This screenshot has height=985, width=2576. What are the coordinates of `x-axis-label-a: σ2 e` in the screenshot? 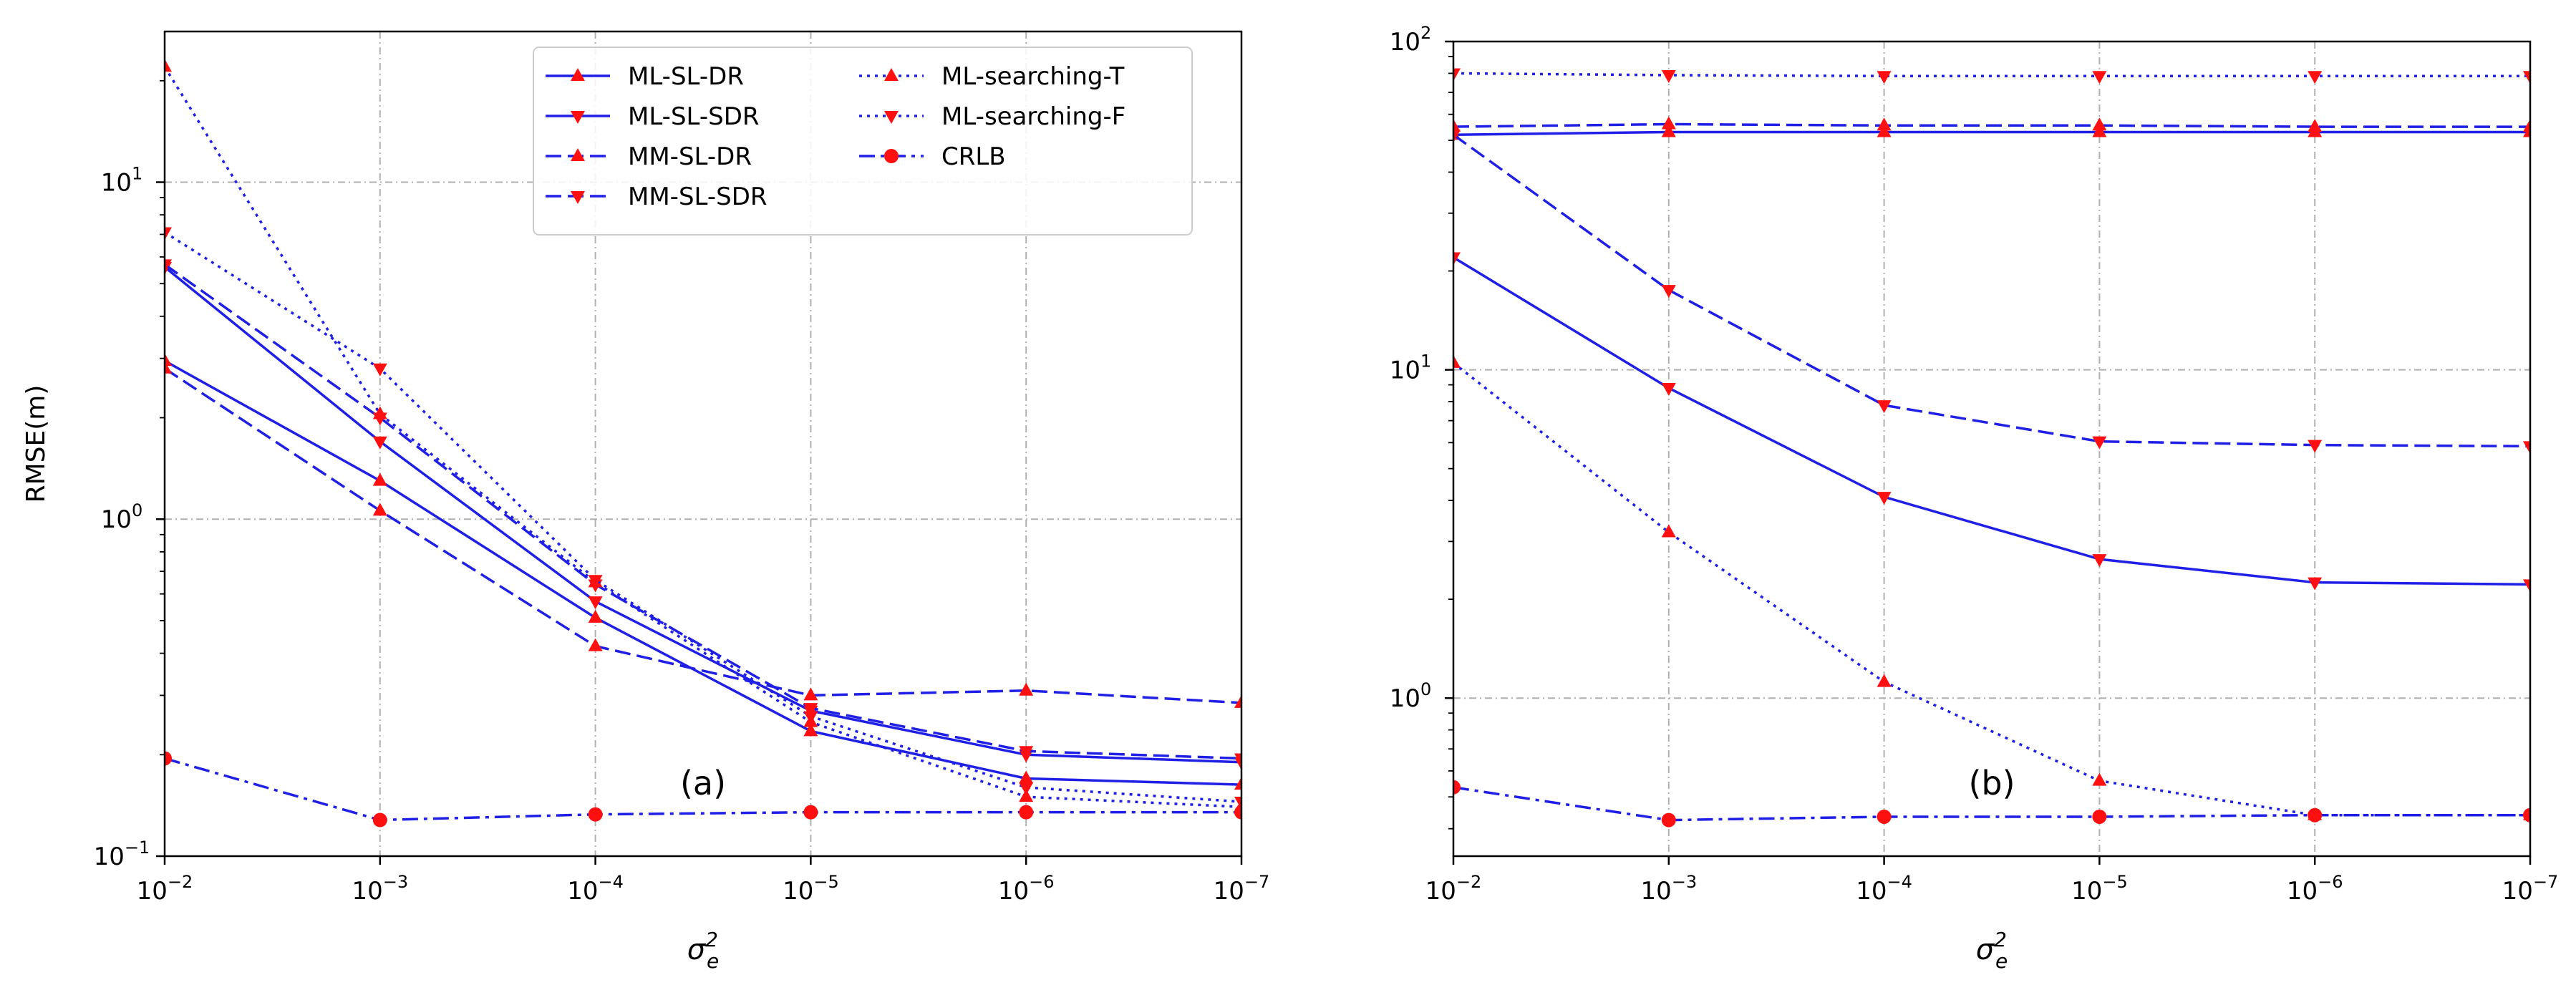 It's located at (703, 950).